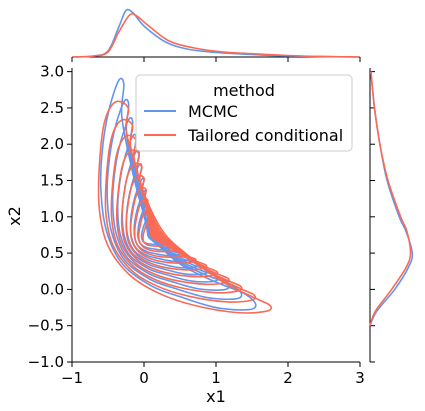 This screenshot has width=425, height=411. Describe the element at coordinates (216, 378) in the screenshot. I see `x-tick-label: 1` at that location.